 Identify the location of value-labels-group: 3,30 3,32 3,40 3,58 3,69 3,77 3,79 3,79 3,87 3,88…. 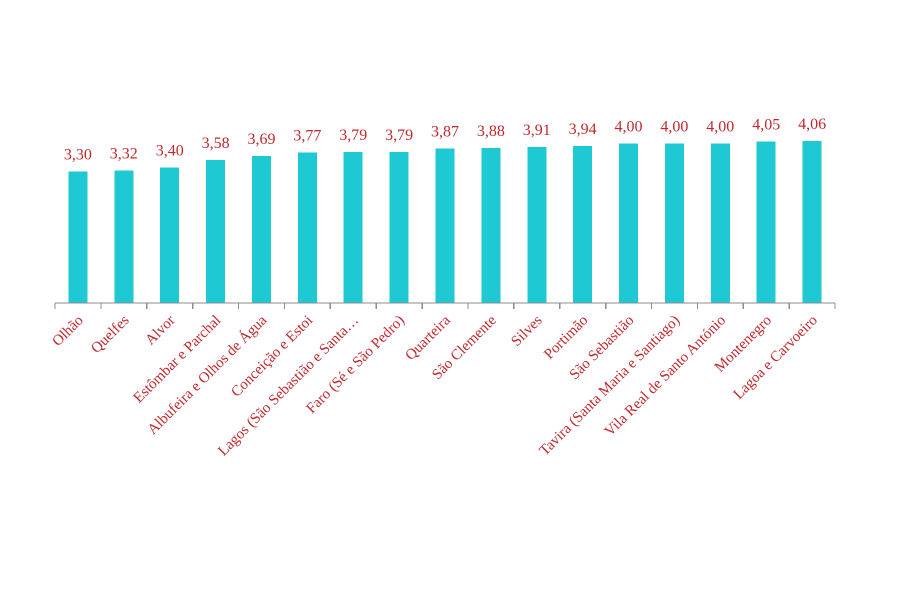
(445, 139).